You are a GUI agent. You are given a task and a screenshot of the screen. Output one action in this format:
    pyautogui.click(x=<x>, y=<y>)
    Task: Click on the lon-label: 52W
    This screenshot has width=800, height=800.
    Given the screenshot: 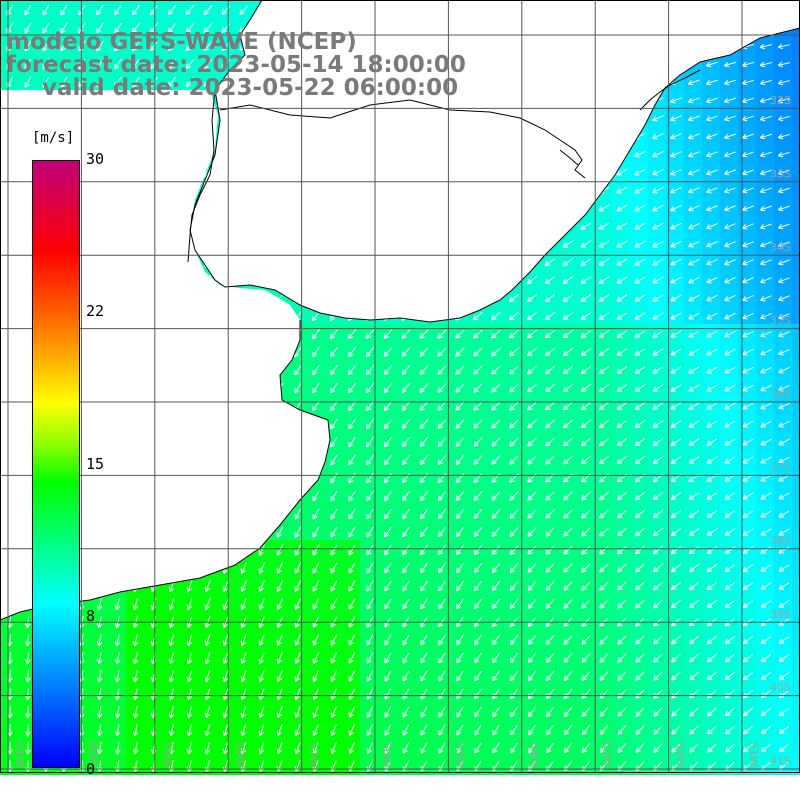 What is the action you would take?
    pyautogui.click(x=680, y=754)
    